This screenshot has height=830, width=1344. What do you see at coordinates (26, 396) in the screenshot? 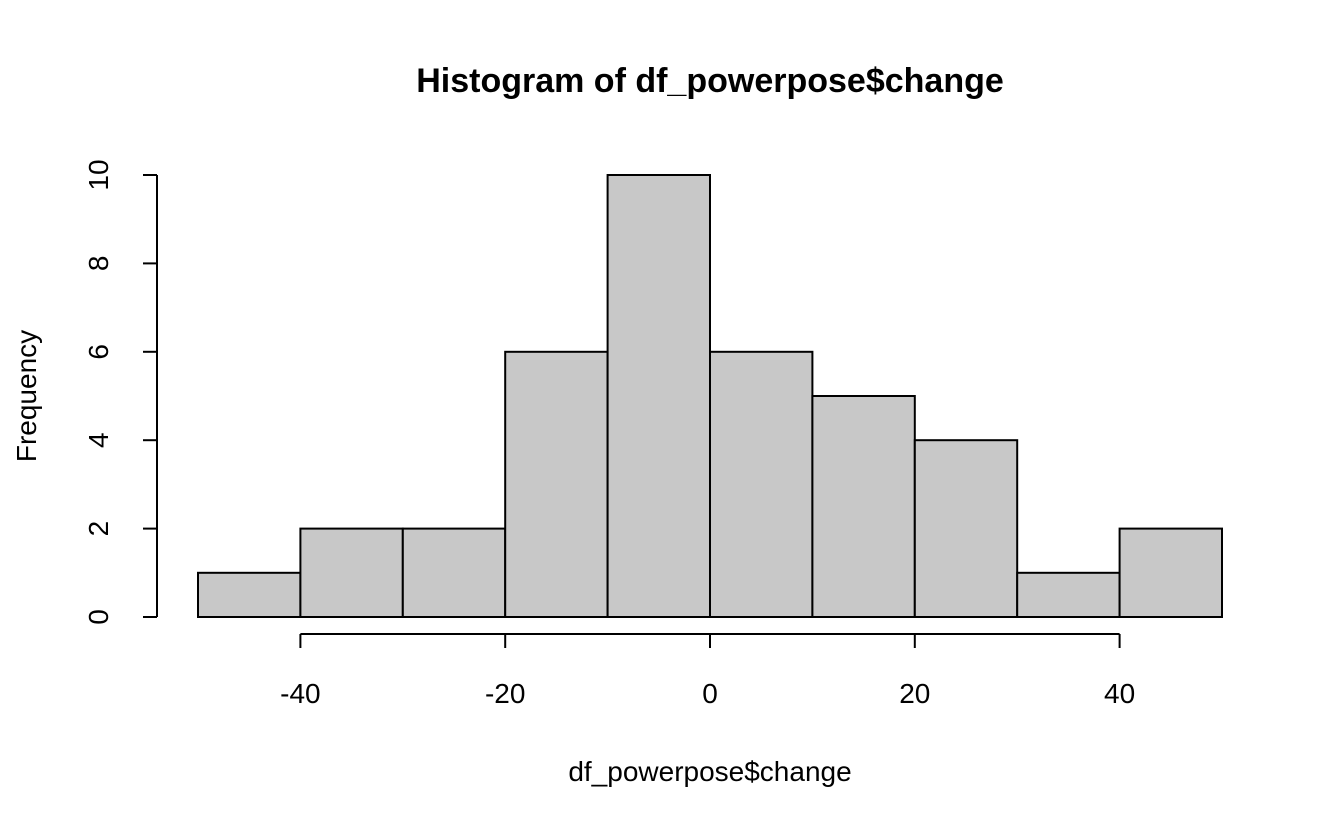
I see `y-axis-label: Frequency` at bounding box center [26, 396].